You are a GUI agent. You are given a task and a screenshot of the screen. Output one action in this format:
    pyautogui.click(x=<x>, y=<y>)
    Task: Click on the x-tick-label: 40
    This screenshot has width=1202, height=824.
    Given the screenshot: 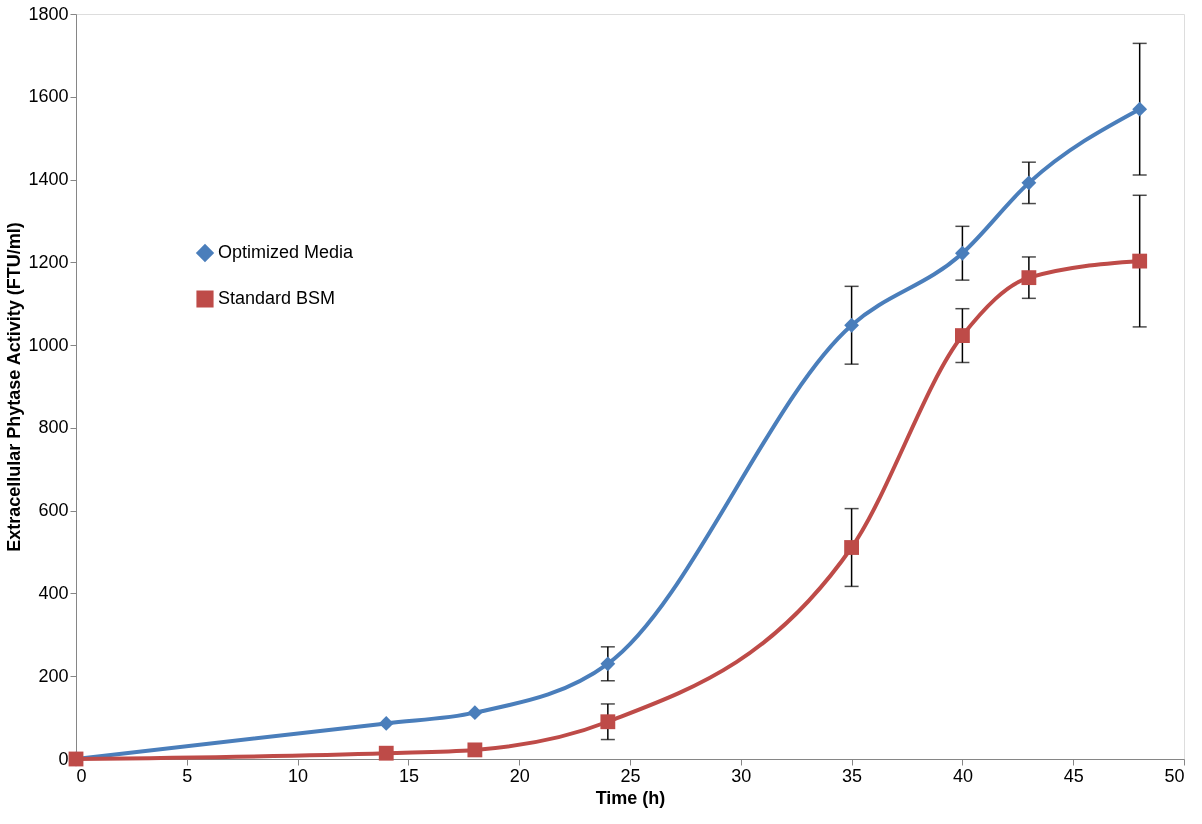 What is the action you would take?
    pyautogui.click(x=962, y=775)
    